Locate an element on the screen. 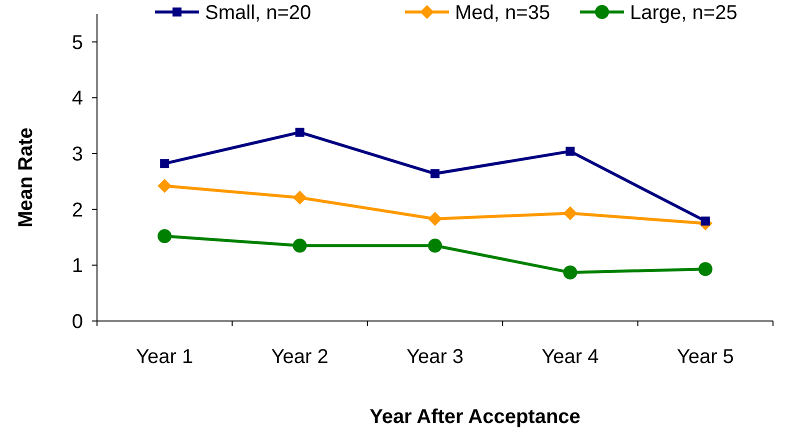 The image size is (793, 441). legend-label: Large, n=25 is located at coordinates (684, 13).